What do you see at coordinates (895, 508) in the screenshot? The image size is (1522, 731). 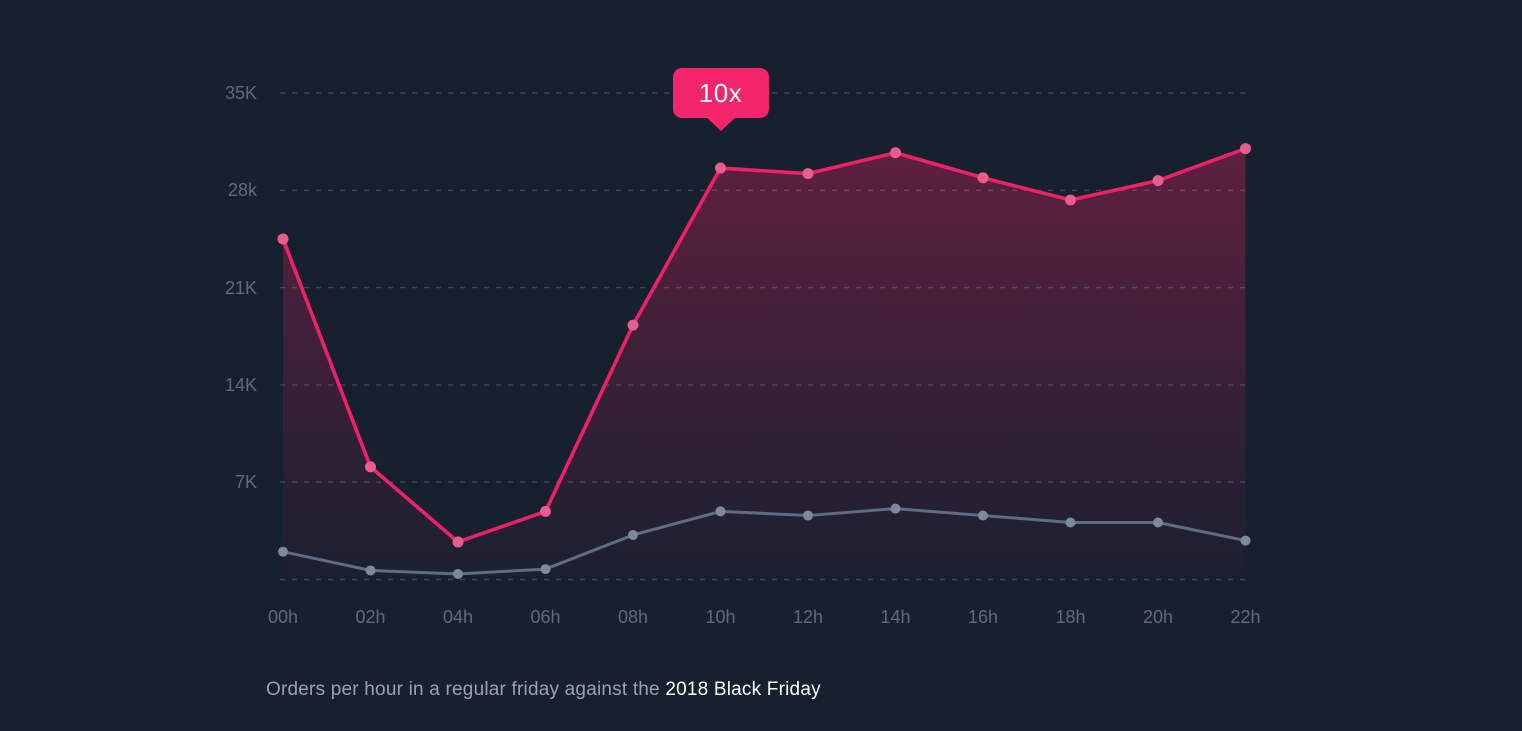 I see `regular-friday-point-14h` at bounding box center [895, 508].